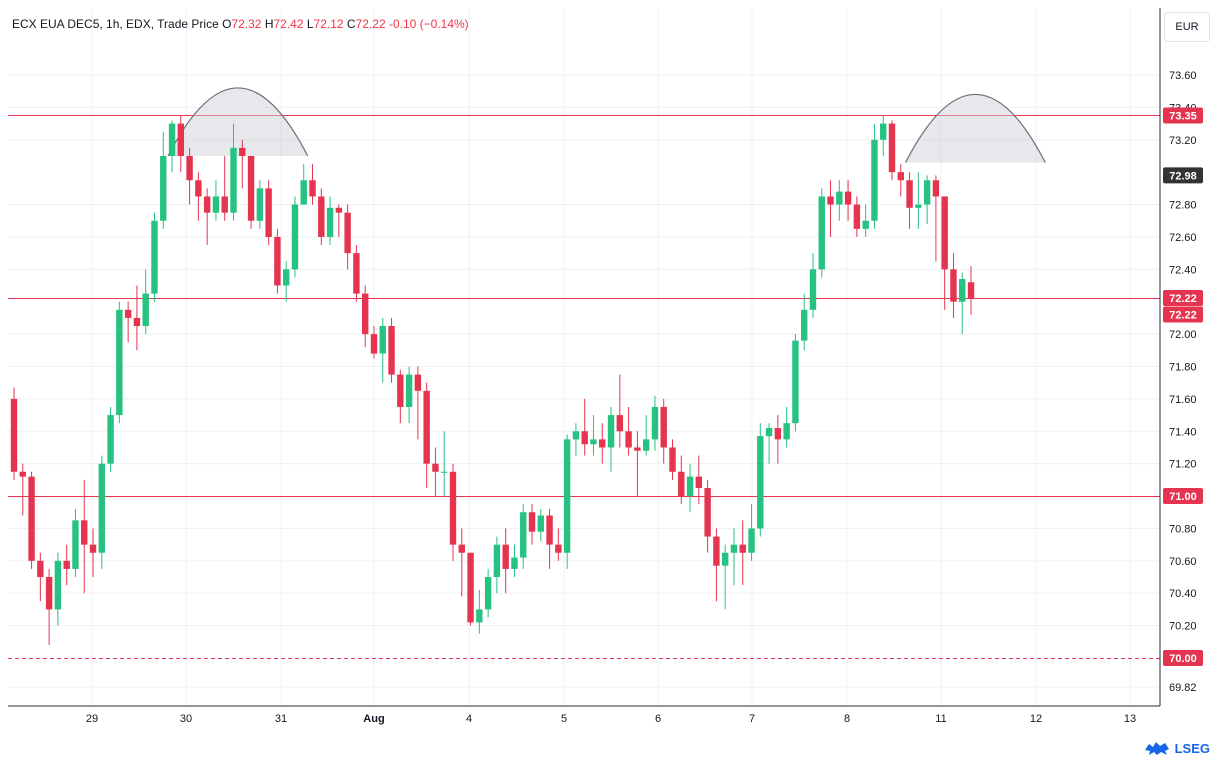 The height and width of the screenshot is (762, 1222). What do you see at coordinates (1187, 27) in the screenshot?
I see `currency-button: EUR` at bounding box center [1187, 27].